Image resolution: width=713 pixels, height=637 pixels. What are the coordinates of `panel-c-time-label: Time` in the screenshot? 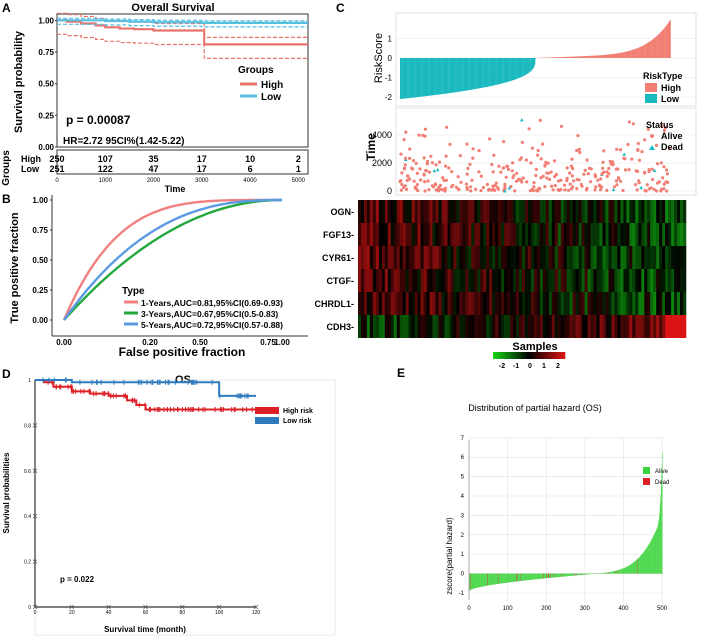 It's located at (371, 147).